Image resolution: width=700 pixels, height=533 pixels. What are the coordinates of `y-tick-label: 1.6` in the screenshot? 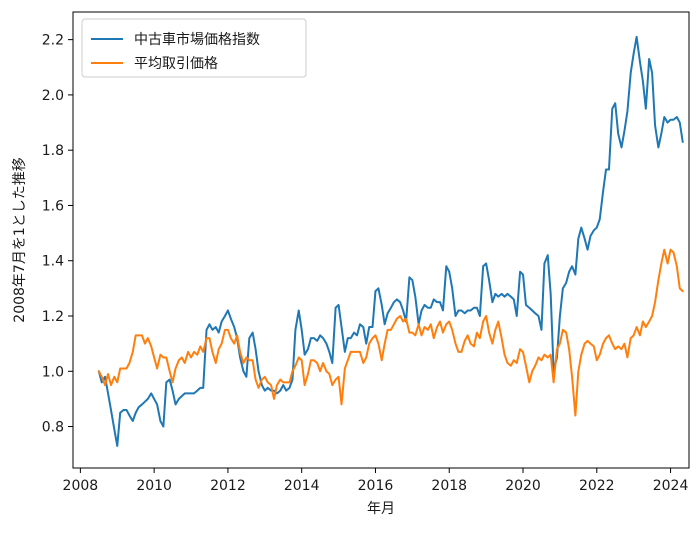 It's located at (53, 206).